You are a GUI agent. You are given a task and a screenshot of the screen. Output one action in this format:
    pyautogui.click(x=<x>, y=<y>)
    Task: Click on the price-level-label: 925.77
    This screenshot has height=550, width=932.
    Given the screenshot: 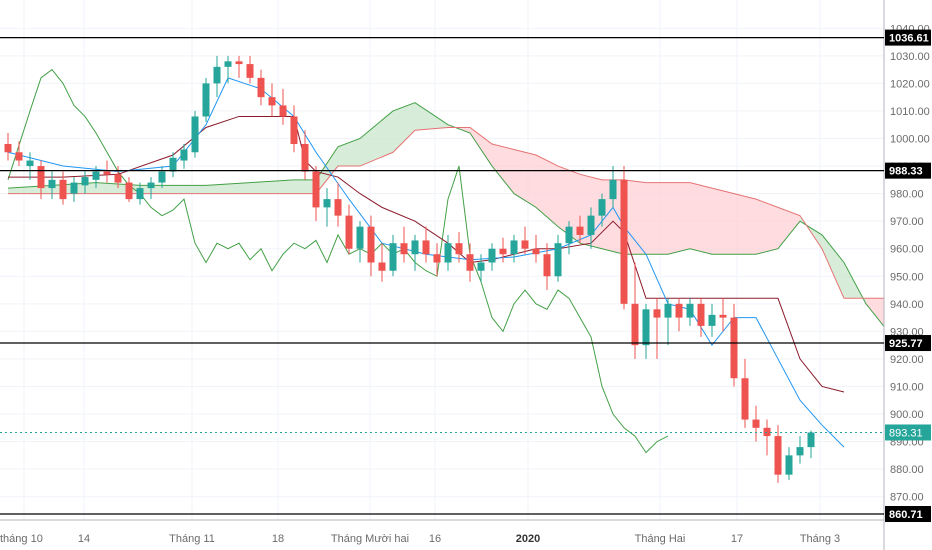 What is the action you would take?
    pyautogui.click(x=908, y=343)
    